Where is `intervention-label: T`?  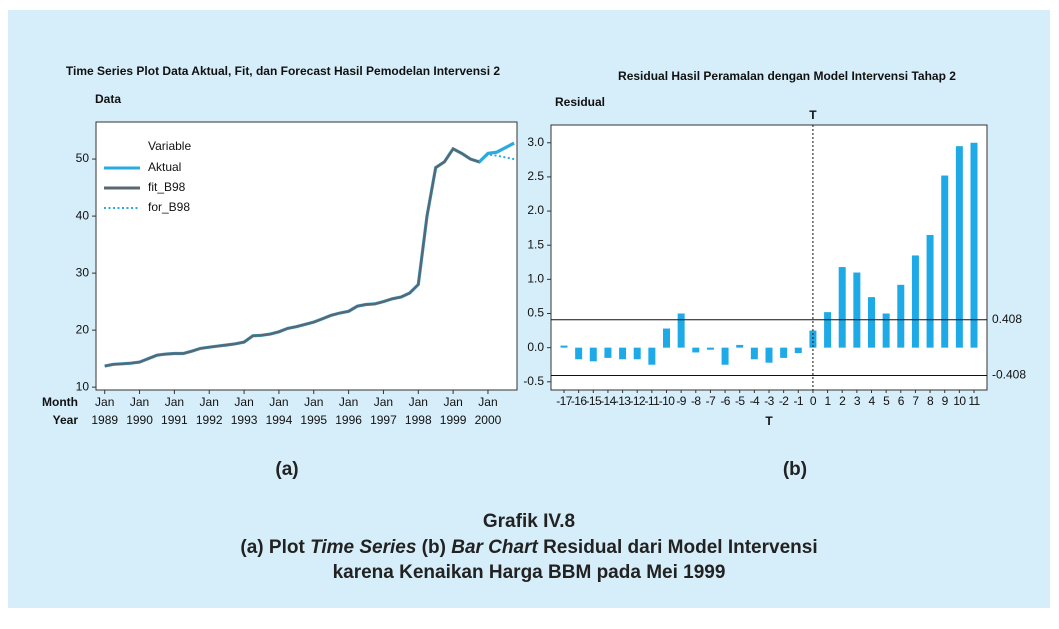 intervention-label: T is located at coordinates (813, 115).